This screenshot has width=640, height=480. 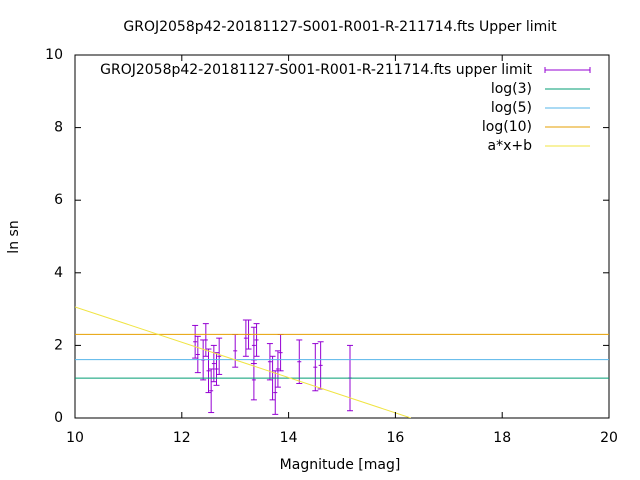 What do you see at coordinates (243, 362) in the screenshot?
I see `fit-line` at bounding box center [243, 362].